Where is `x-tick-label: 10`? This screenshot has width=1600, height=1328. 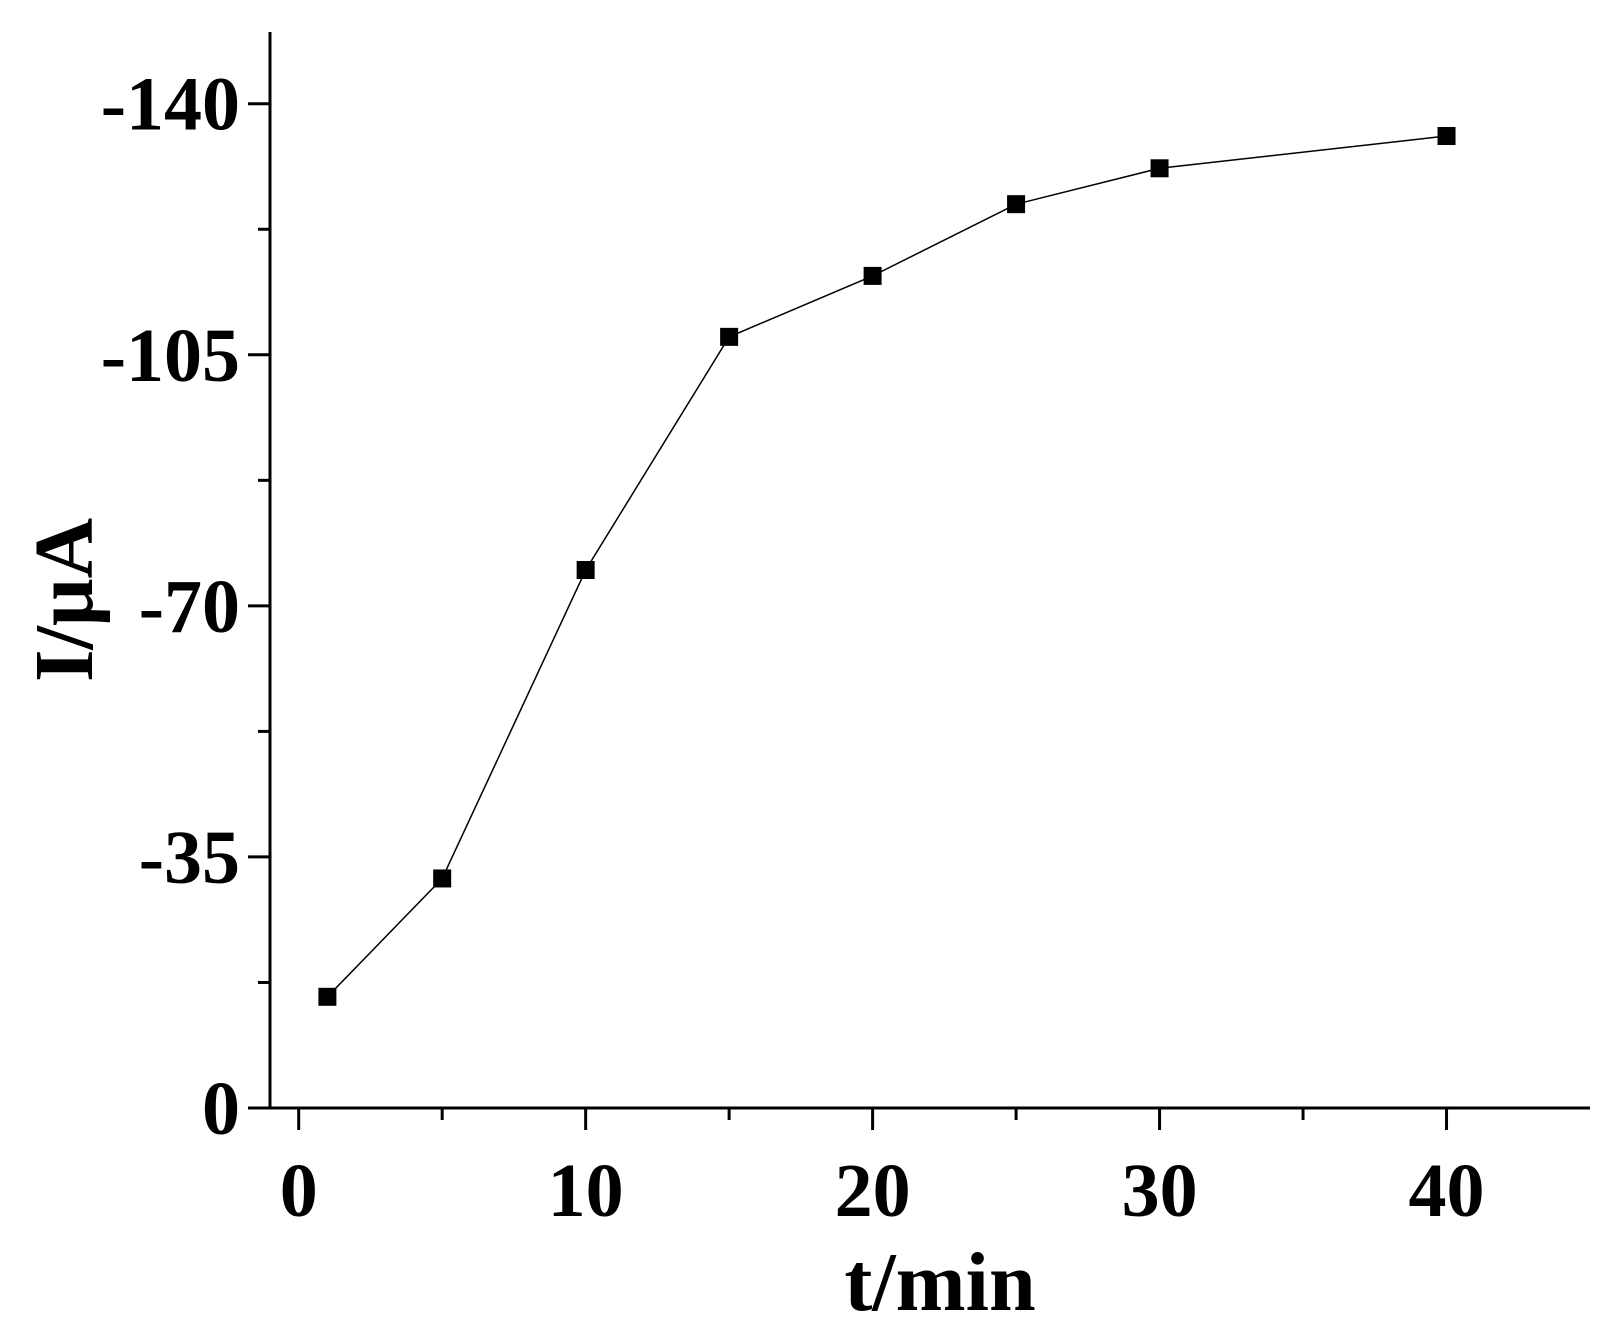
x-tick-label: 10 is located at coordinates (586, 1191).